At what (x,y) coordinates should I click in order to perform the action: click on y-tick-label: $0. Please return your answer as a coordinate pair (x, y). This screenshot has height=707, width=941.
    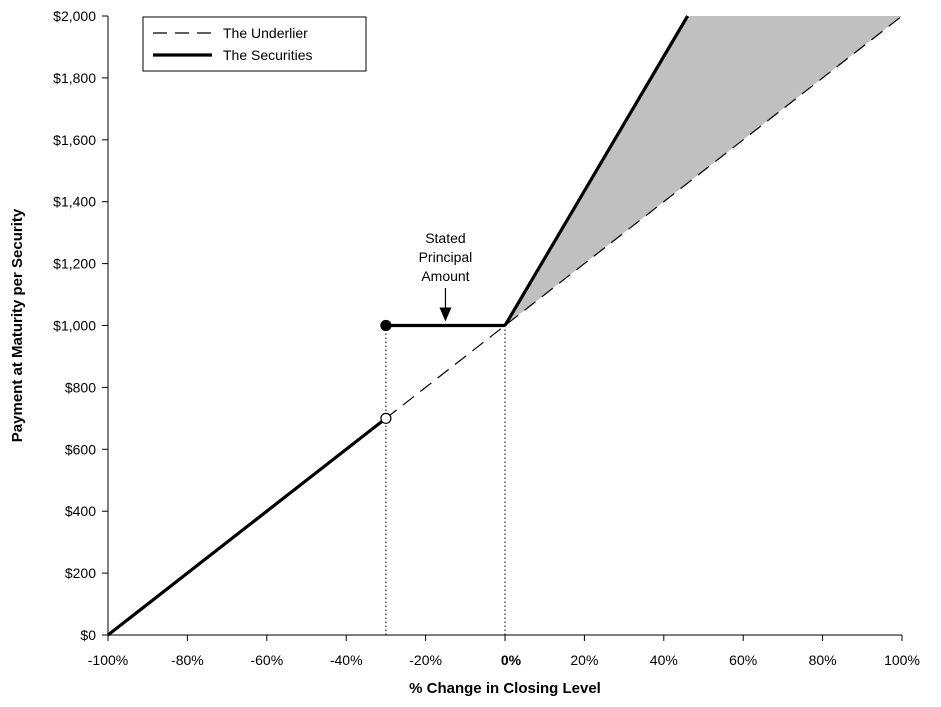
    Looking at the image, I should click on (88, 635).